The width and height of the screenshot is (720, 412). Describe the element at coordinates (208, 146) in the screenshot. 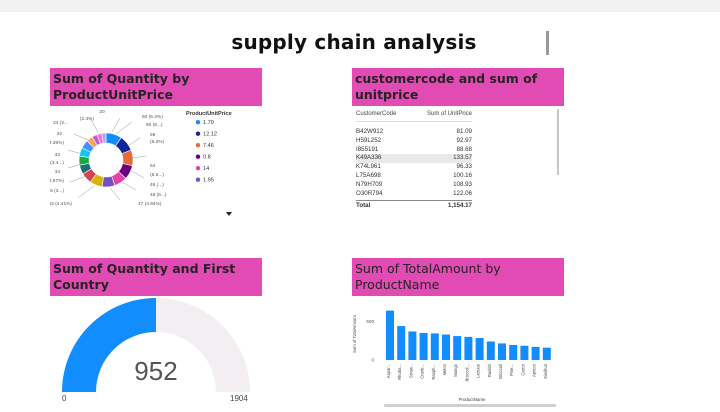

I see `legend-item-label: 7.46` at that location.